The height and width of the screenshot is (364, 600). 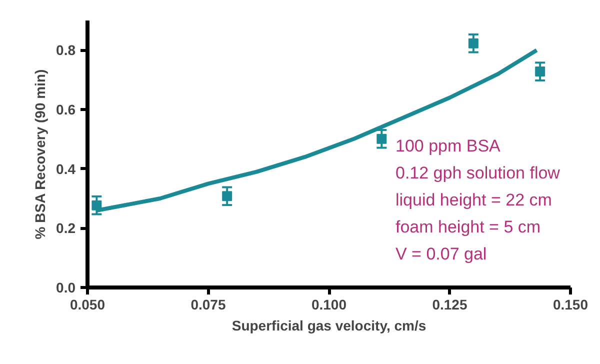 What do you see at coordinates (449, 146) in the screenshot?
I see `annotation: 100 ppm BSA` at bounding box center [449, 146].